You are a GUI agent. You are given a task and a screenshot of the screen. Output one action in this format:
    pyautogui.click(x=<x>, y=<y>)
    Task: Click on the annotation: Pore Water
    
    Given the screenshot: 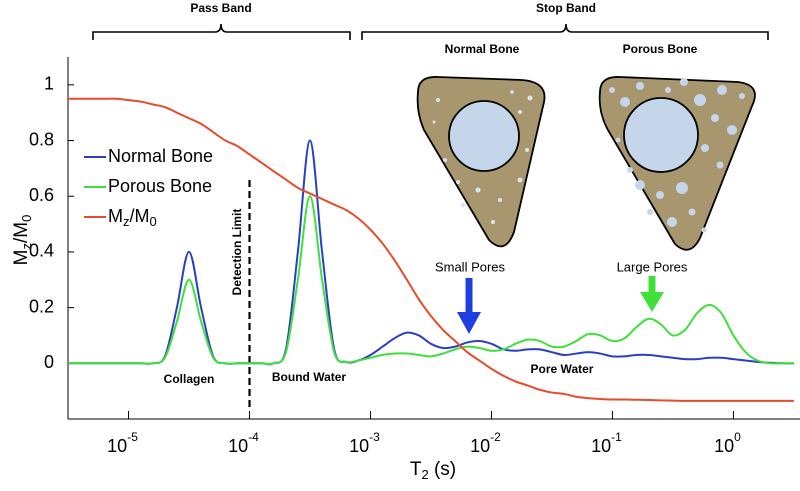 What is the action you would take?
    pyautogui.click(x=562, y=369)
    